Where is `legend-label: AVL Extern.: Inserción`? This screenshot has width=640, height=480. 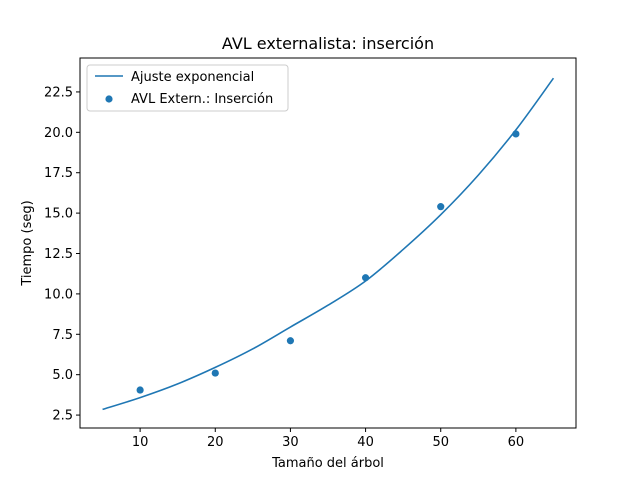
legend-label: AVL Extern.: Inserción is located at coordinates (202, 99).